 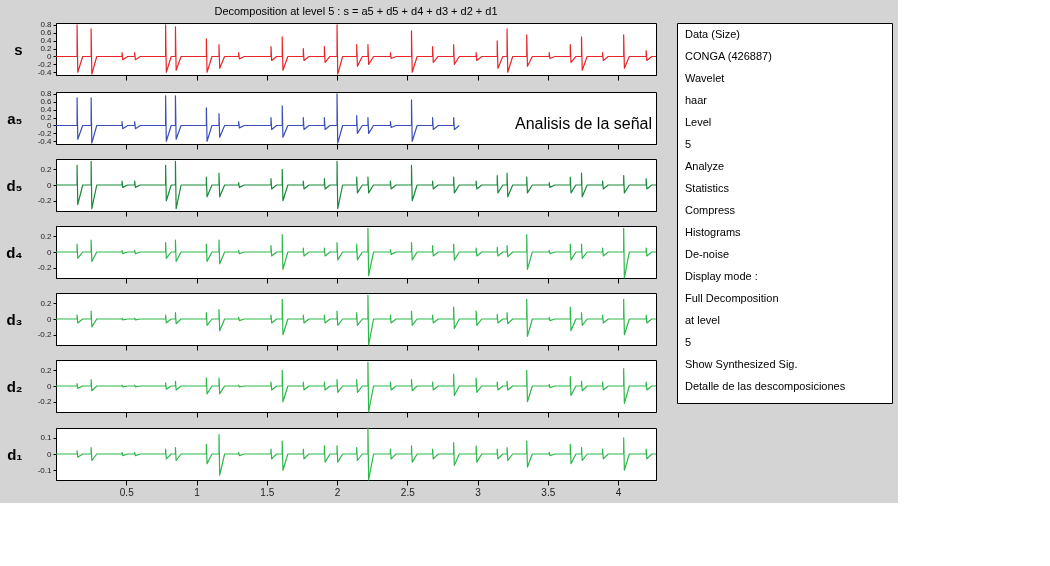 I want to click on text: Detalle de las descomposiciones, so click(x=765, y=386).